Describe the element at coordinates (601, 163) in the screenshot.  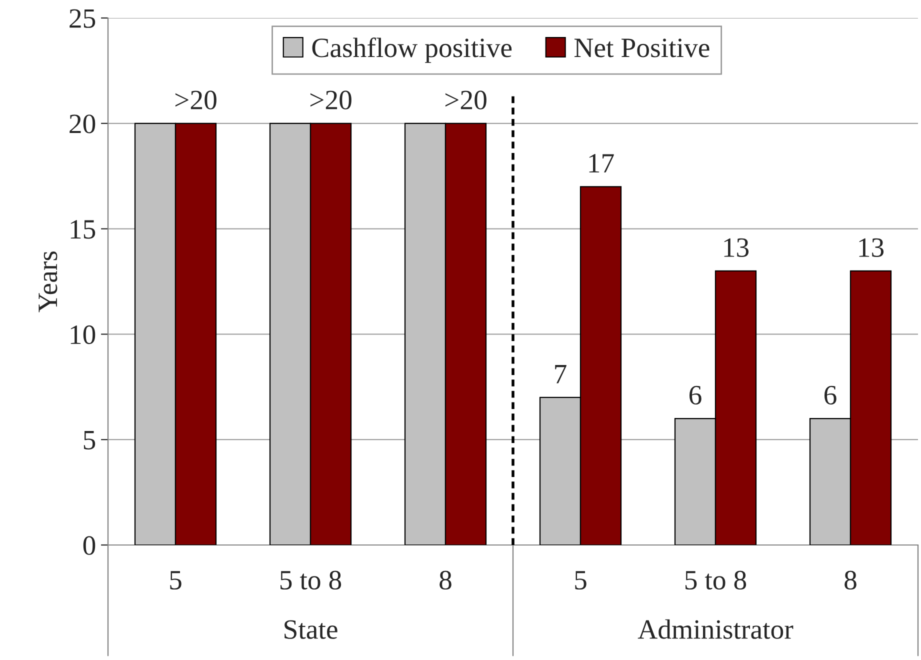
I see `data-label: 17` at that location.